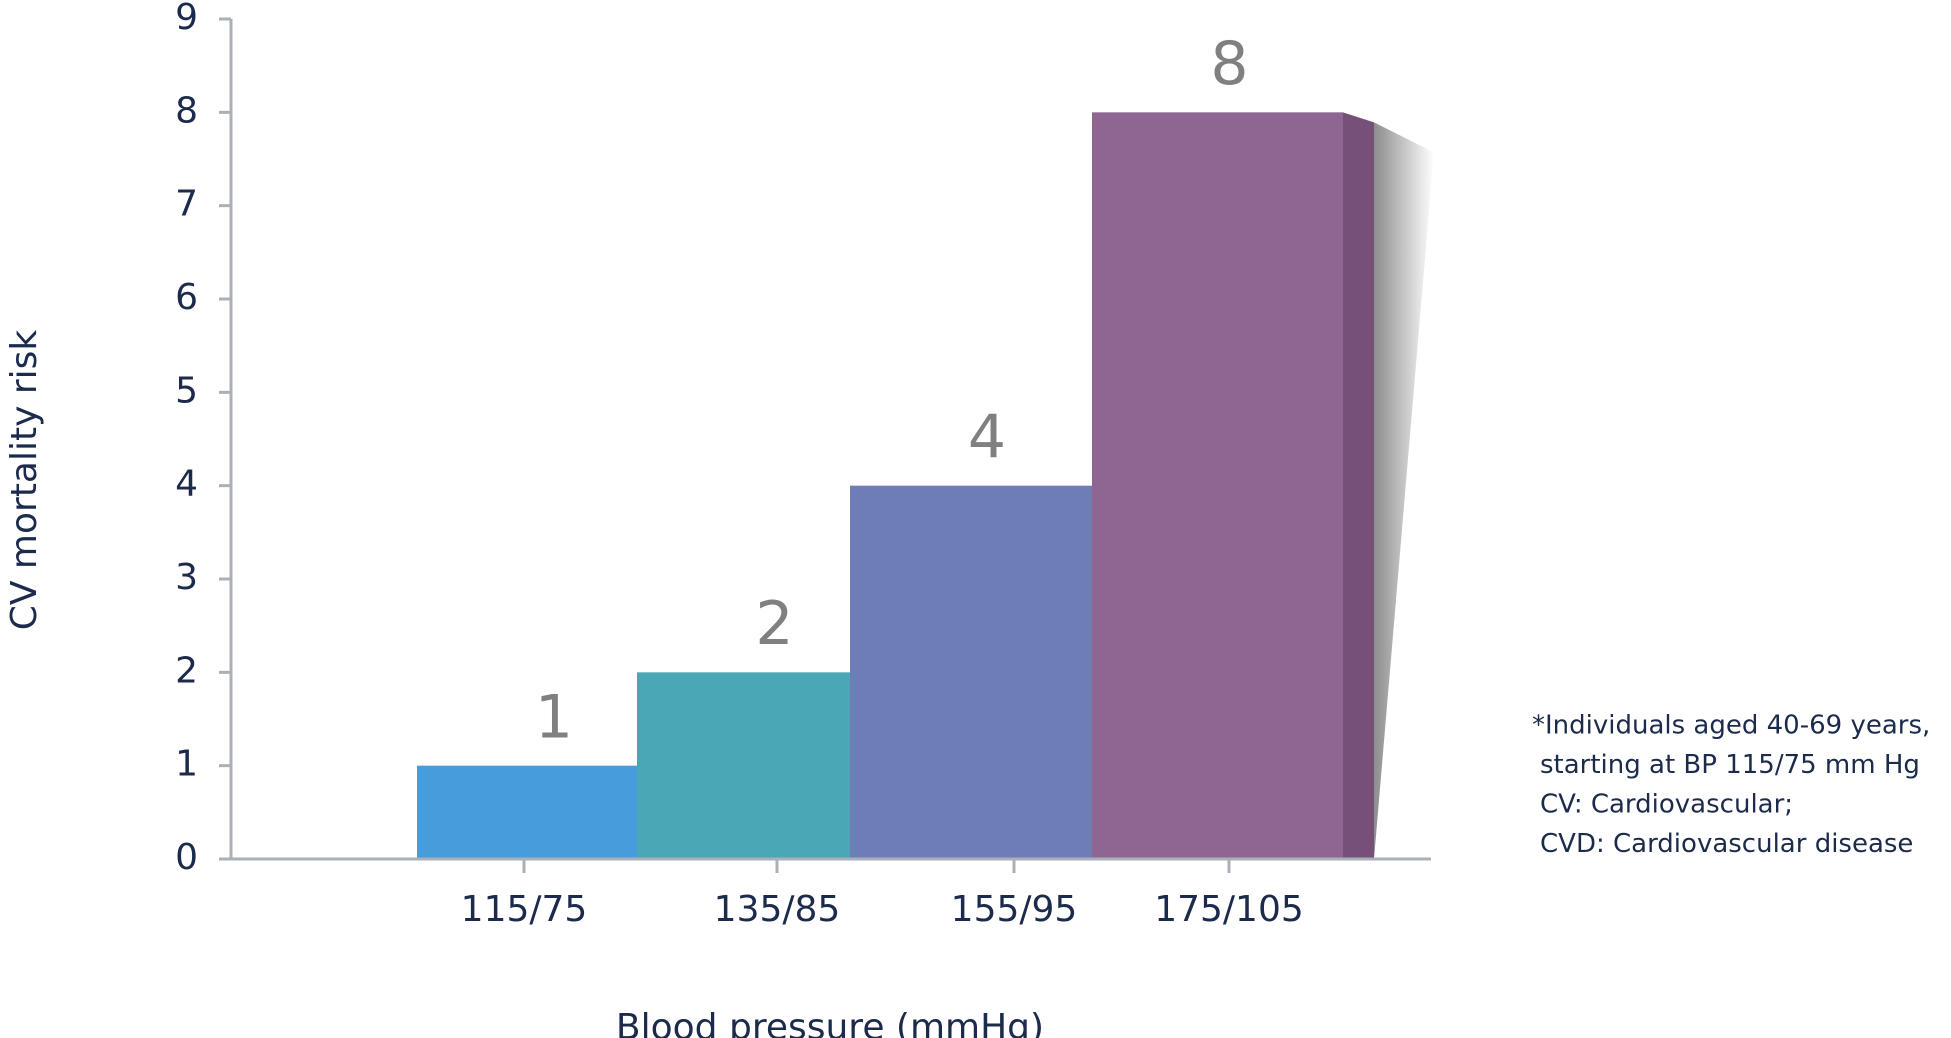 This screenshot has height=1038, width=1951. I want to click on x-axis-title: Blood pressure (mmHg), so click(830, 1022).